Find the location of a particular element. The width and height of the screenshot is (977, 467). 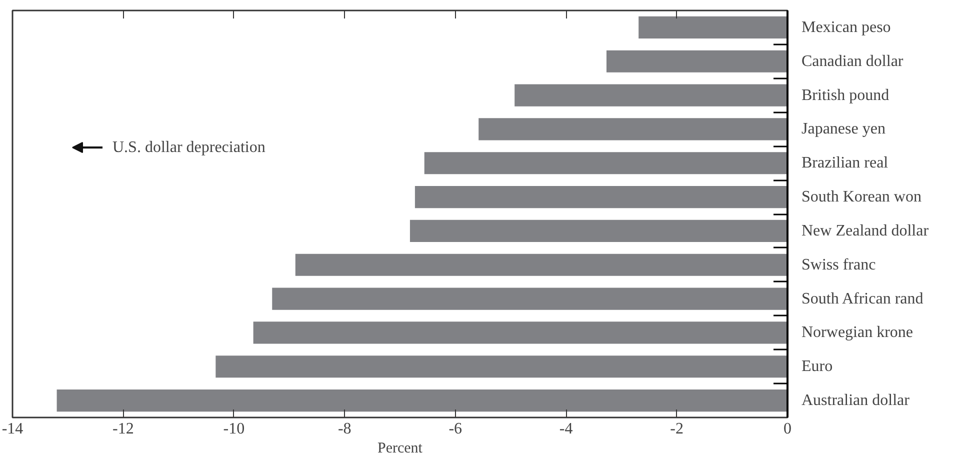

y-tick-label: Mexican peso is located at coordinates (846, 27).